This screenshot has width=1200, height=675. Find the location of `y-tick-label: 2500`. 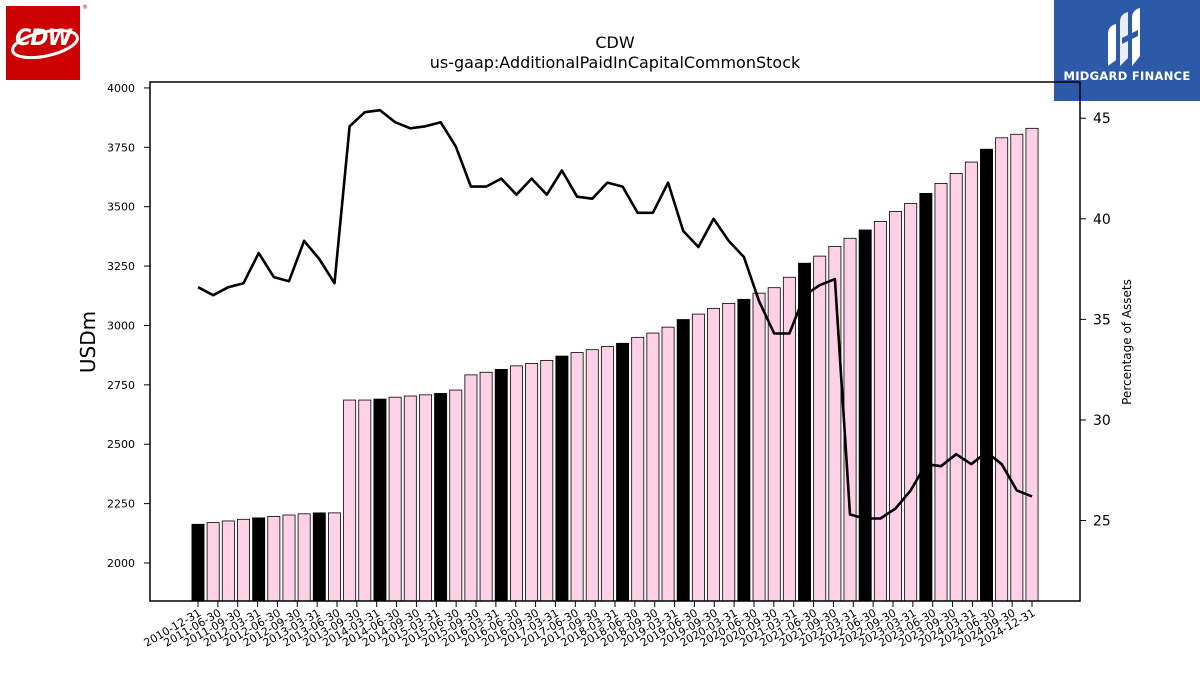

y-tick-label: 2500 is located at coordinates (121, 444).